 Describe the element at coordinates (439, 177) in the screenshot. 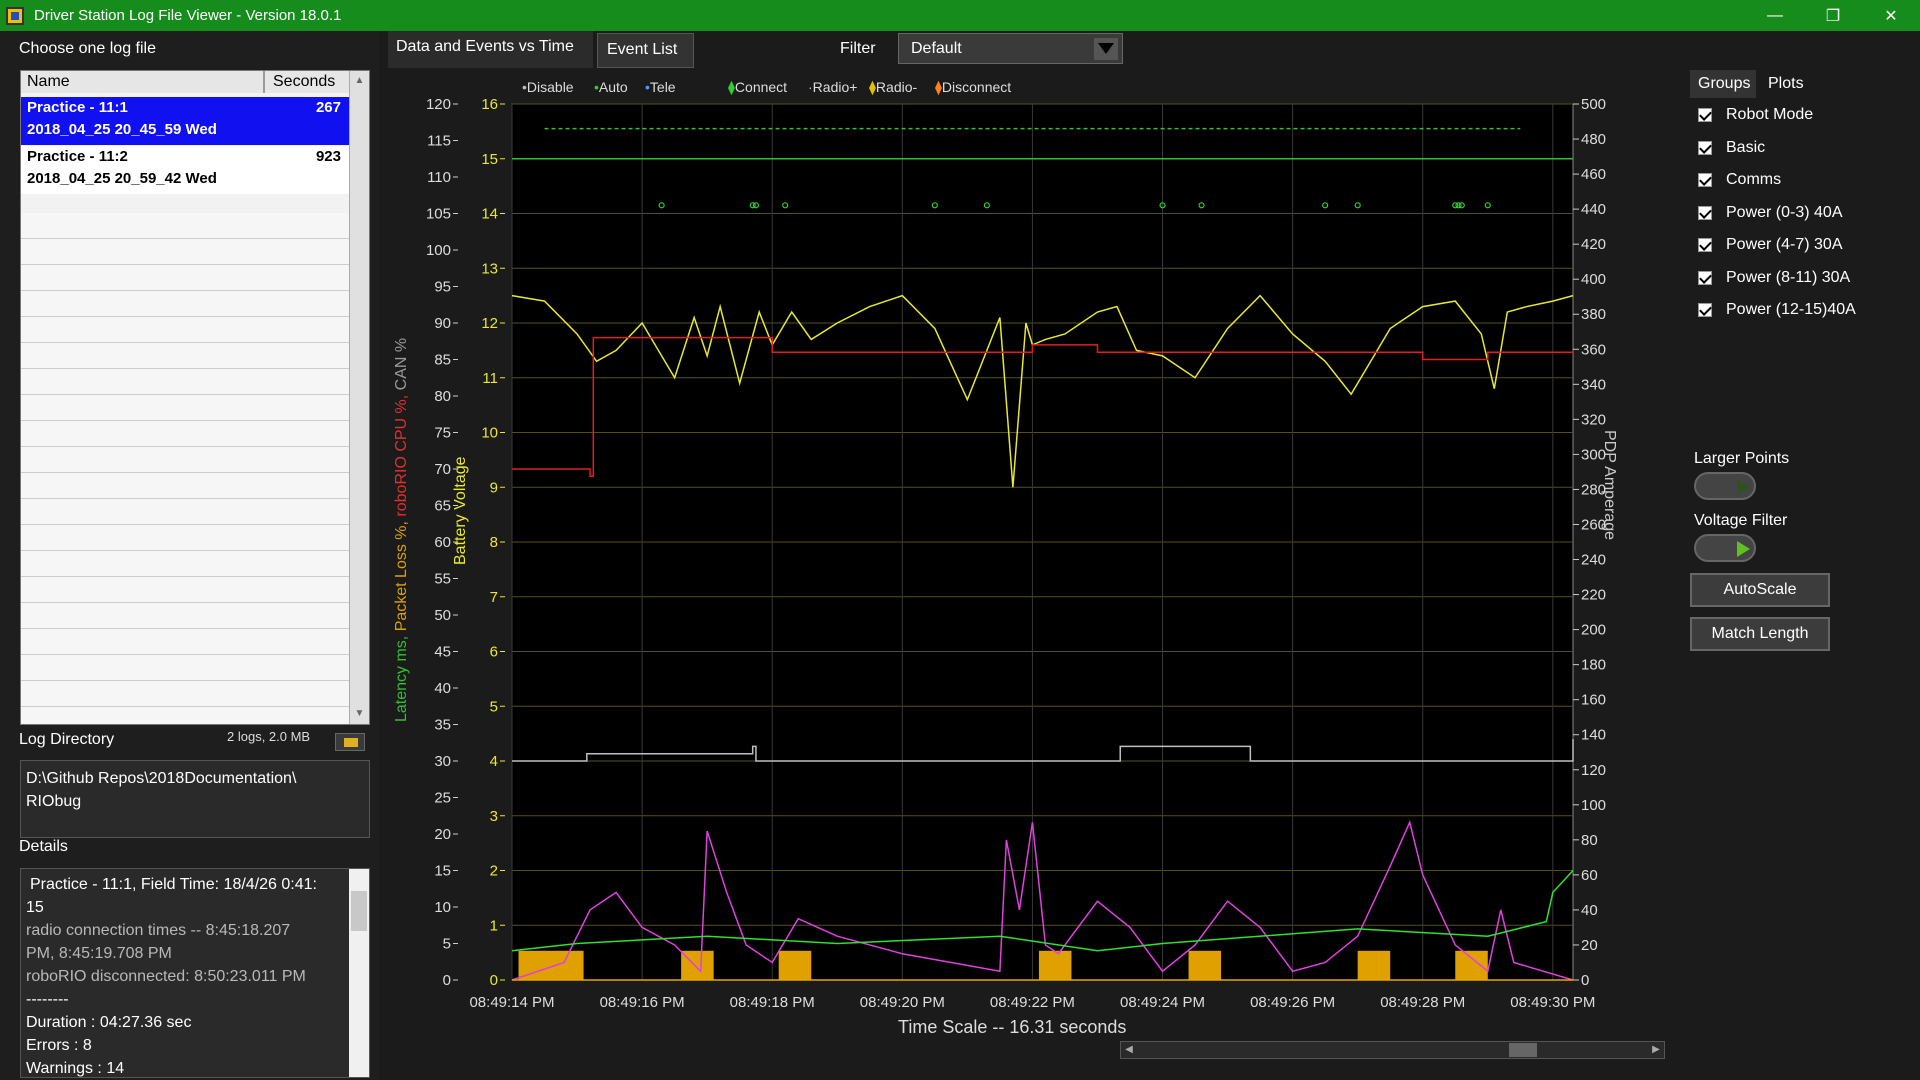

I see `outer-tick-label: 110` at that location.